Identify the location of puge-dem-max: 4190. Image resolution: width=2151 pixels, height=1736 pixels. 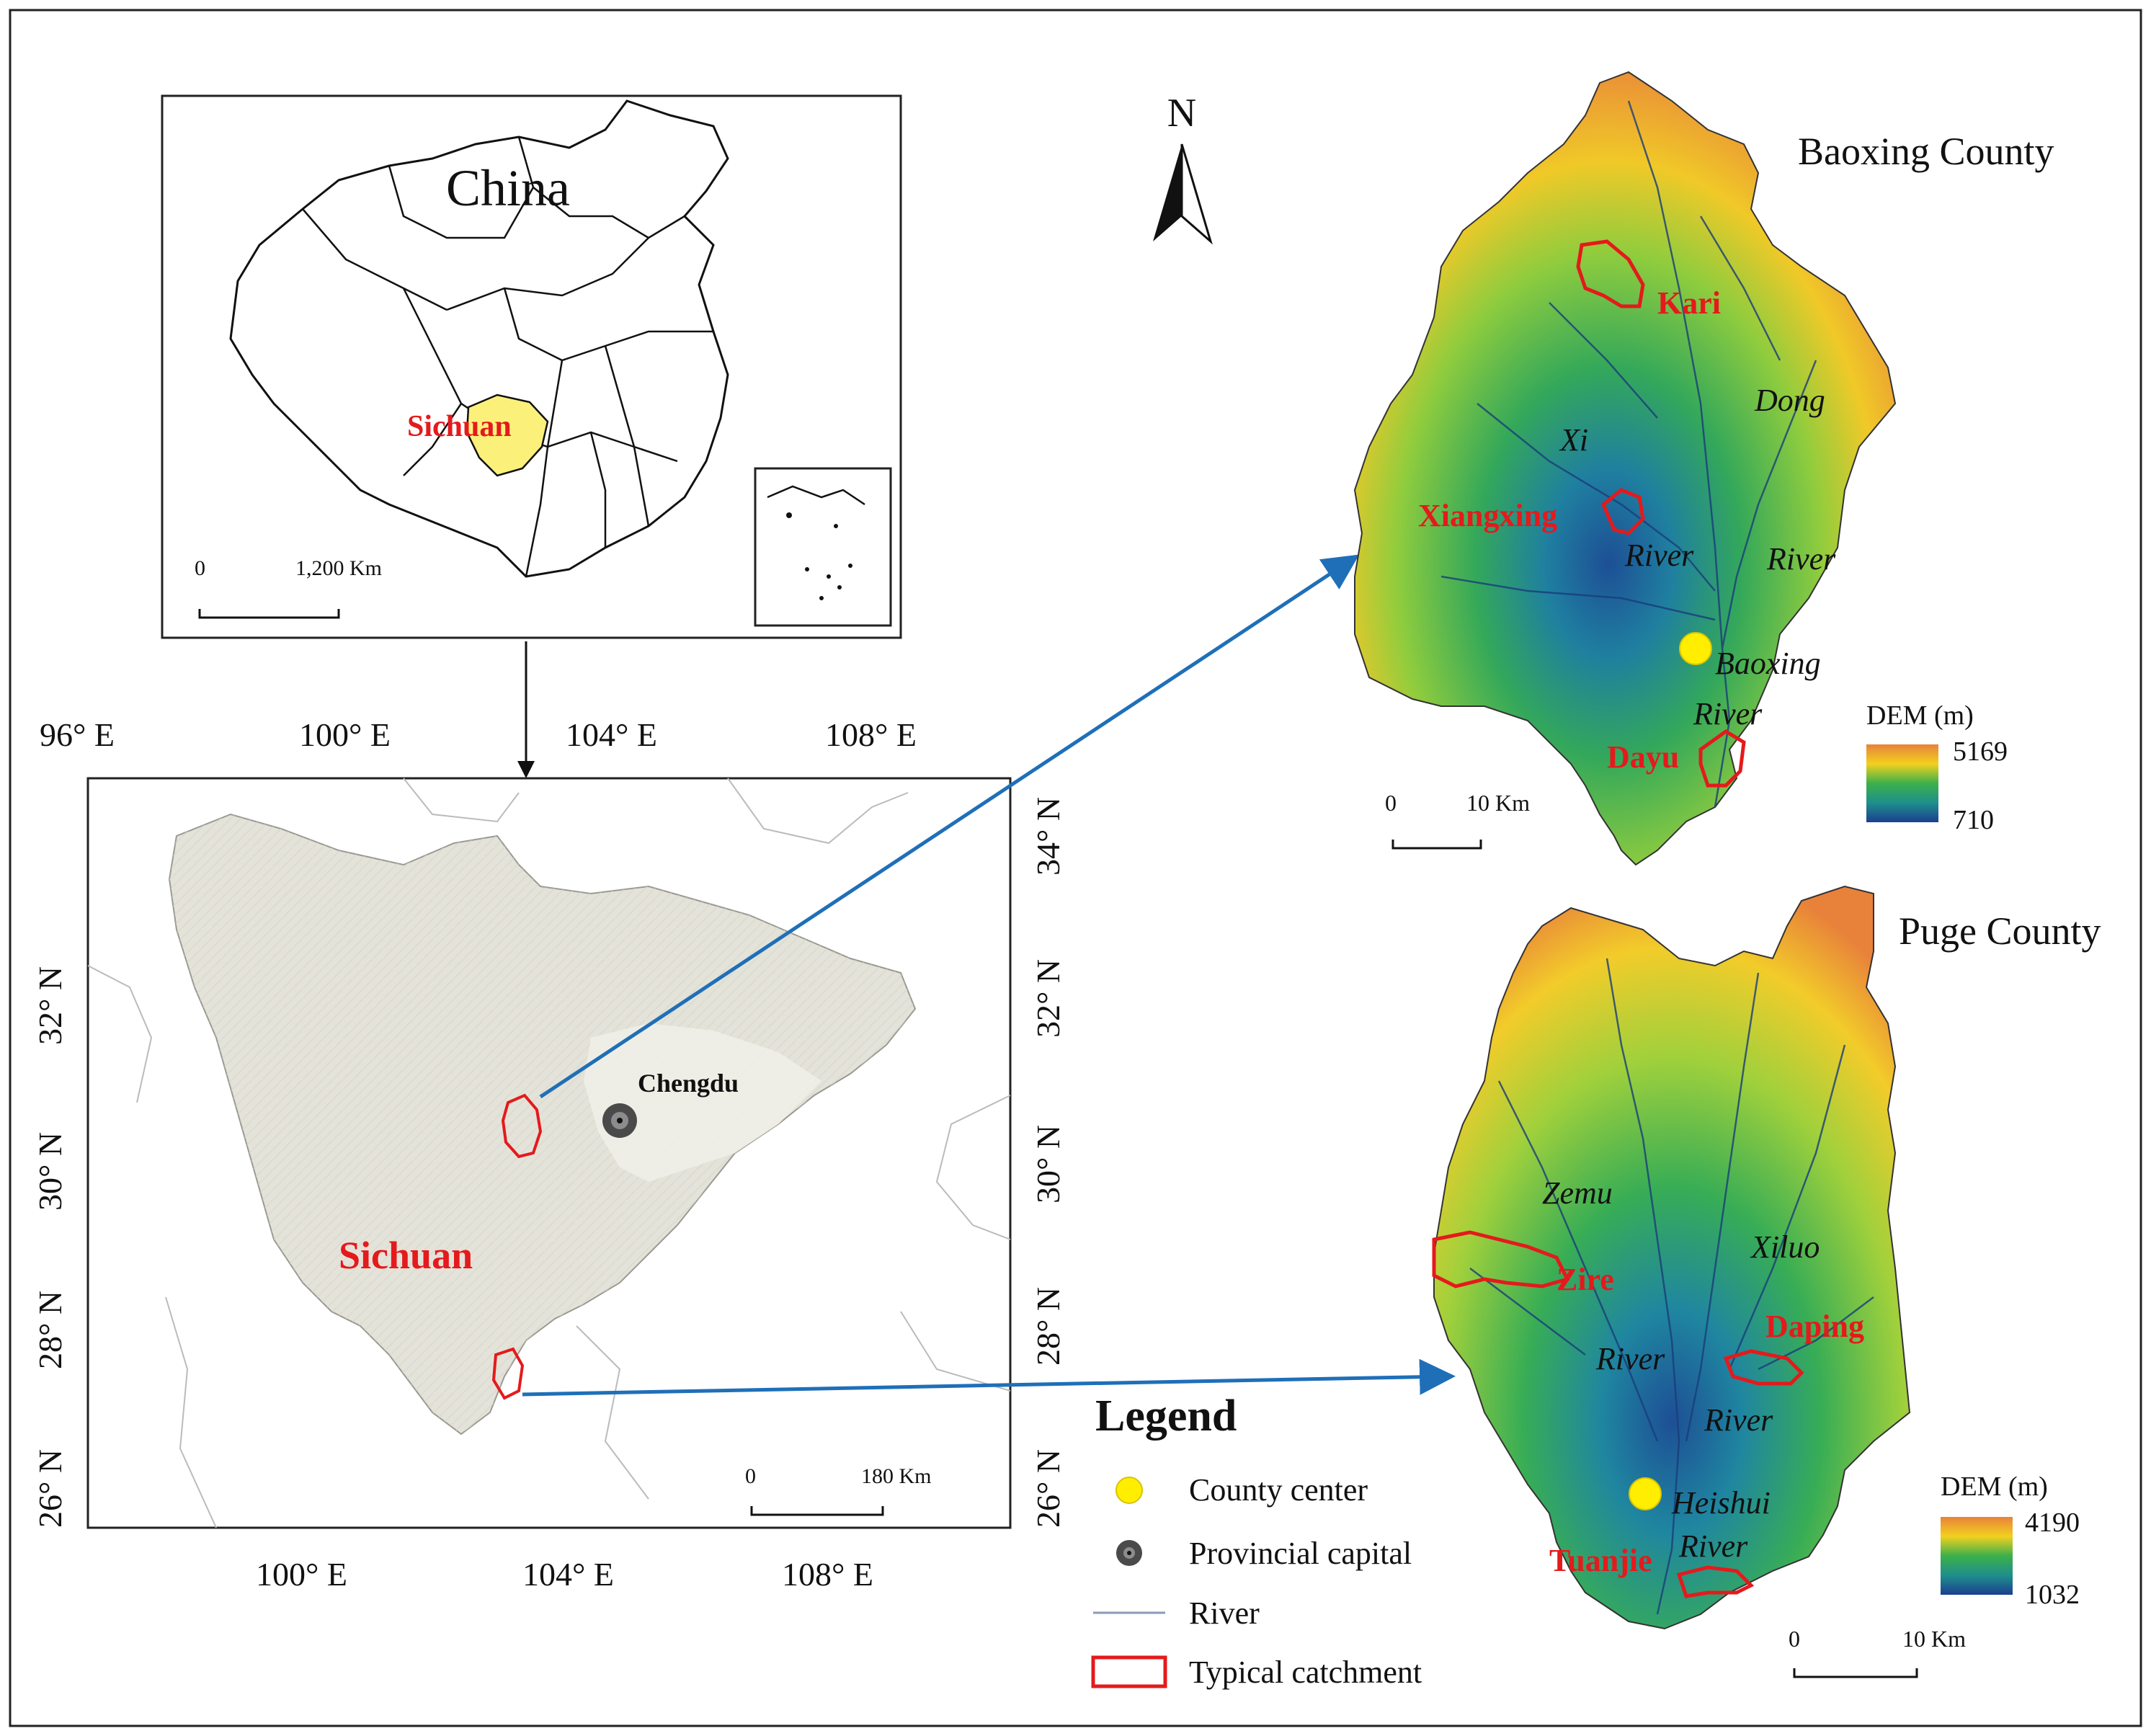
(2052, 1523).